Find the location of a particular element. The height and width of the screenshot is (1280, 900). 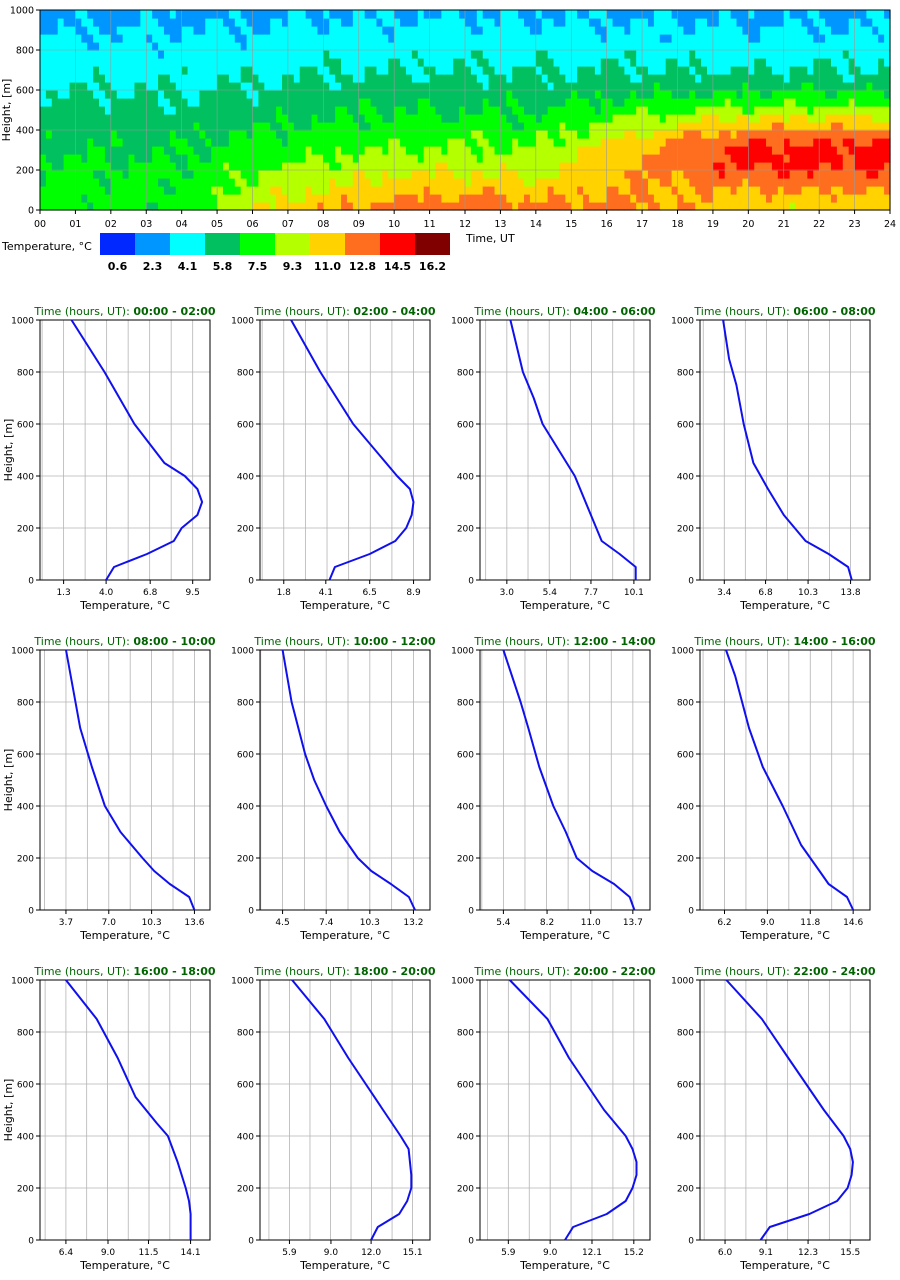

panel-title: Time (hours, UT): 06:00 - 08:00 is located at coordinates (784, 311).